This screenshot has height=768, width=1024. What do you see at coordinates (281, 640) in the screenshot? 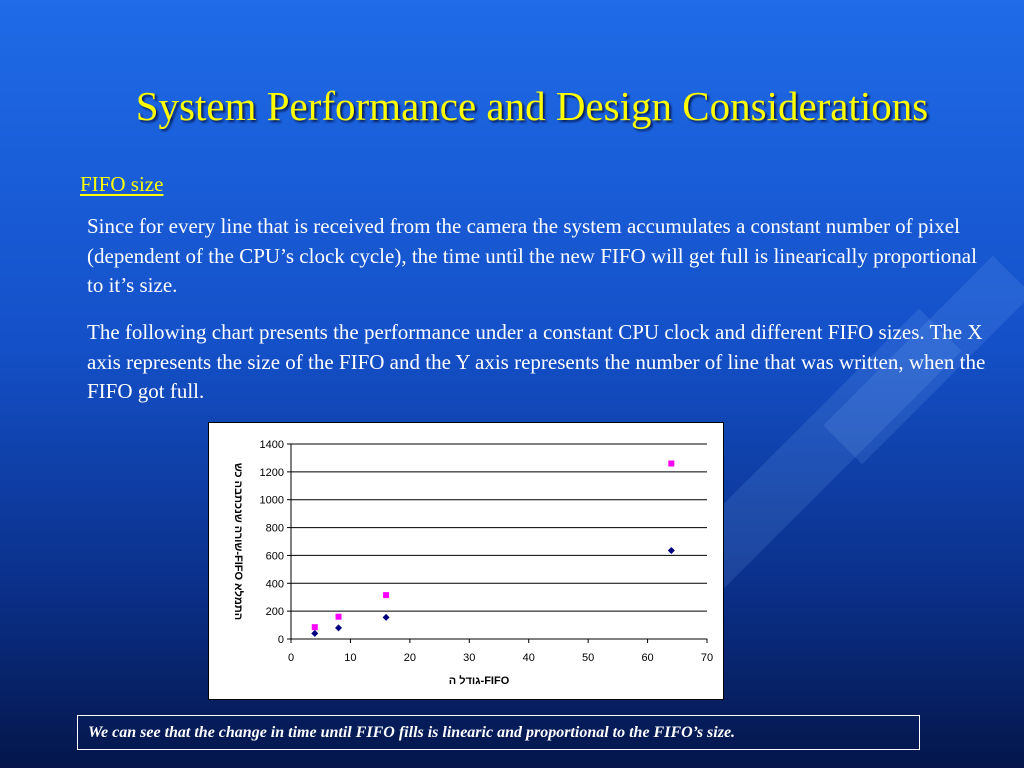
I see `y-tick-label: 0` at bounding box center [281, 640].